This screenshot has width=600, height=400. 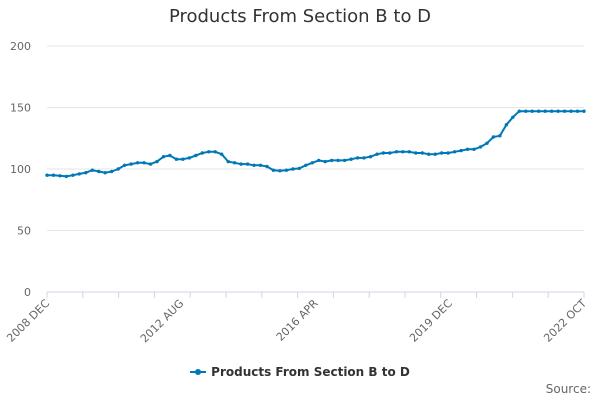 I want to click on x-tick-label: 2022 OCT, so click(x=565, y=321).